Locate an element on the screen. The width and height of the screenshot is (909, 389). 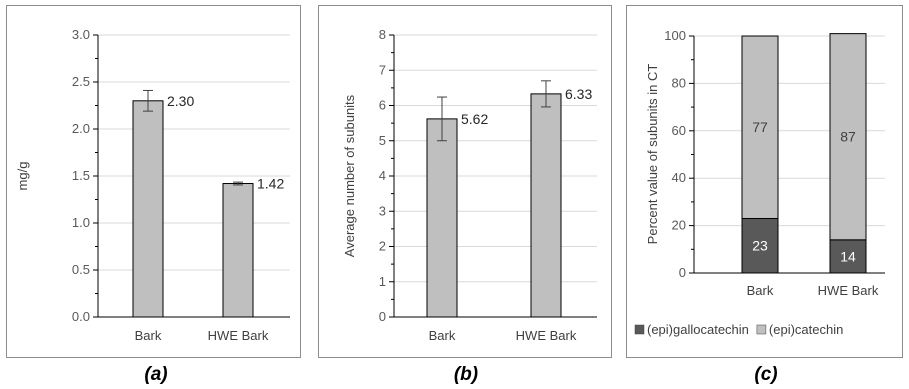
data-label: 23 is located at coordinates (760, 246).